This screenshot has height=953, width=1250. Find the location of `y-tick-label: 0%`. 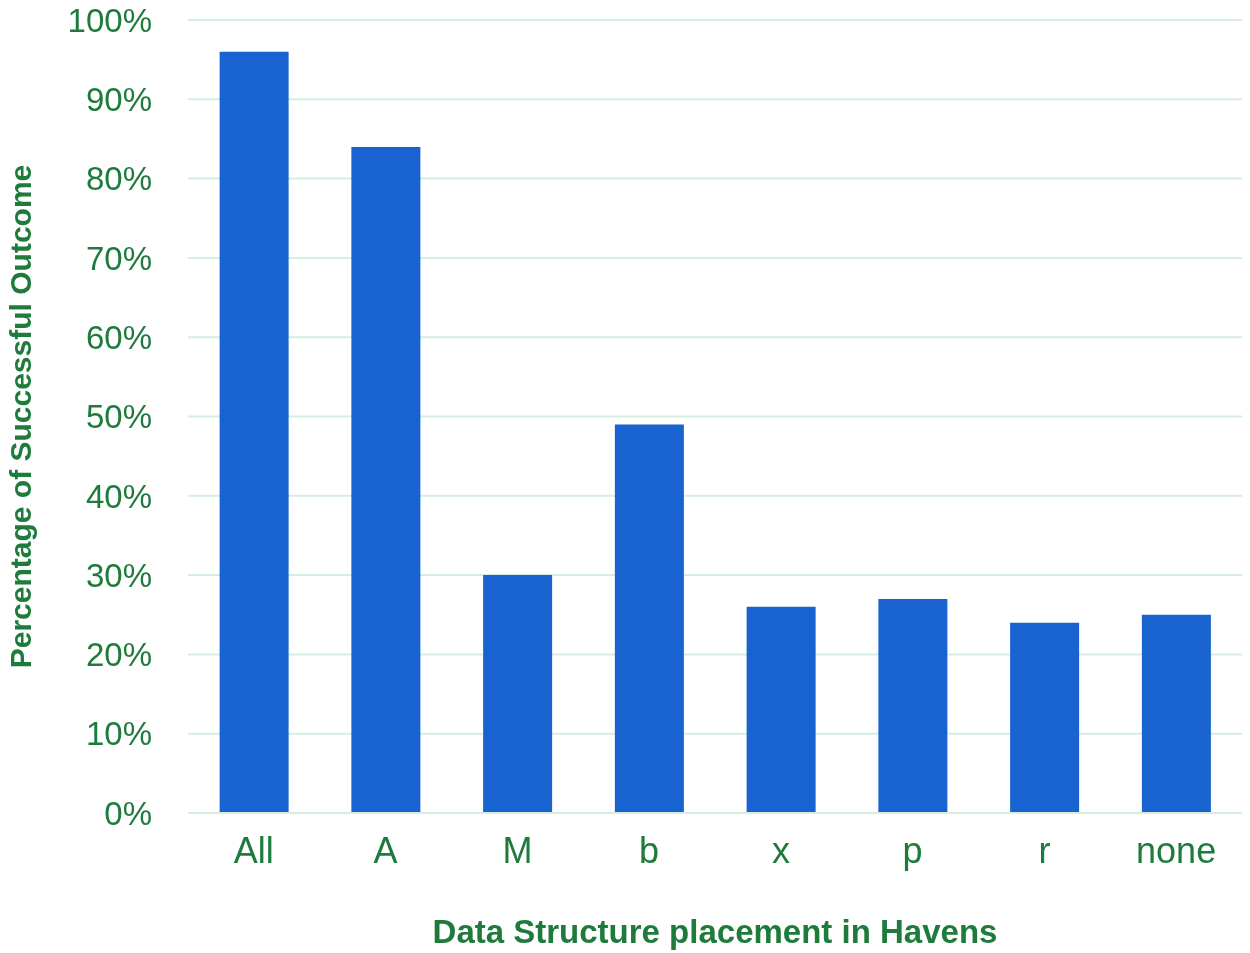

y-tick-label: 0% is located at coordinates (128, 813).